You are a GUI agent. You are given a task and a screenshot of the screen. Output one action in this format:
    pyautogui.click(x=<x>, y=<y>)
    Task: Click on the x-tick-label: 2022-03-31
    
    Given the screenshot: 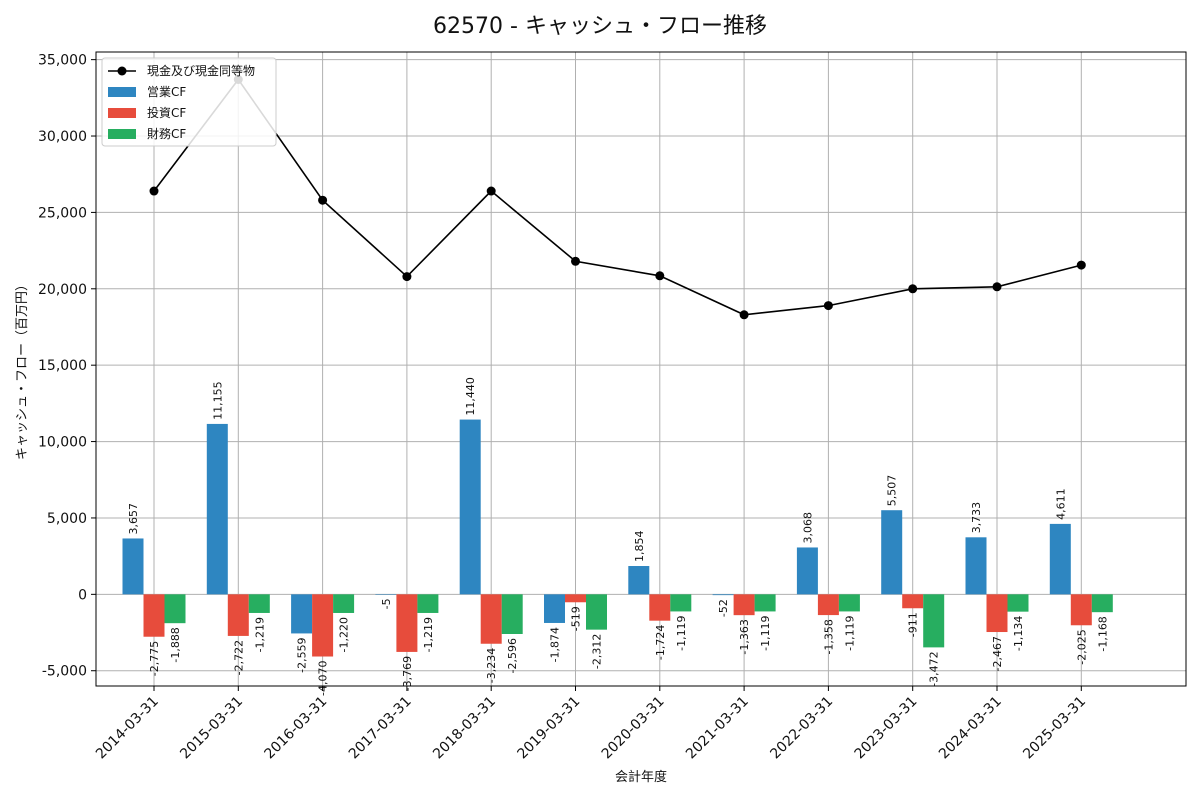 What is the action you would take?
    pyautogui.click(x=801, y=728)
    